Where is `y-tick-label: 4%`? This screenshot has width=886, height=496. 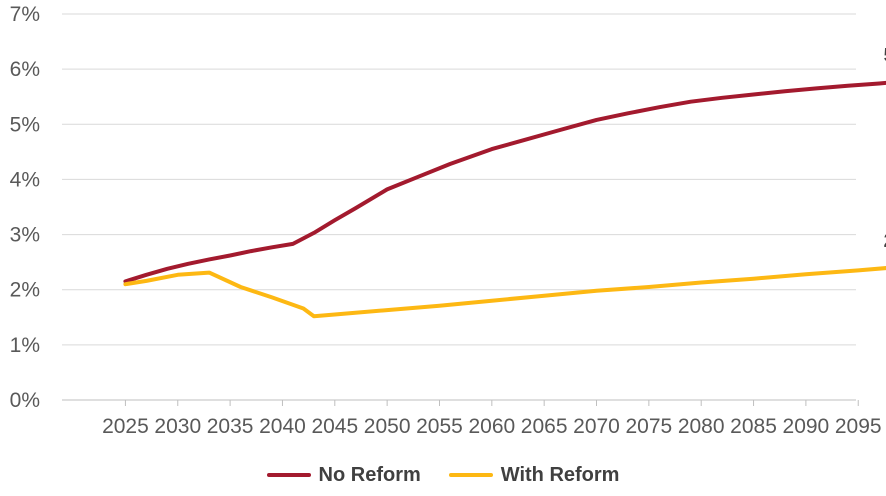 y-tick-label: 4% is located at coordinates (25, 179).